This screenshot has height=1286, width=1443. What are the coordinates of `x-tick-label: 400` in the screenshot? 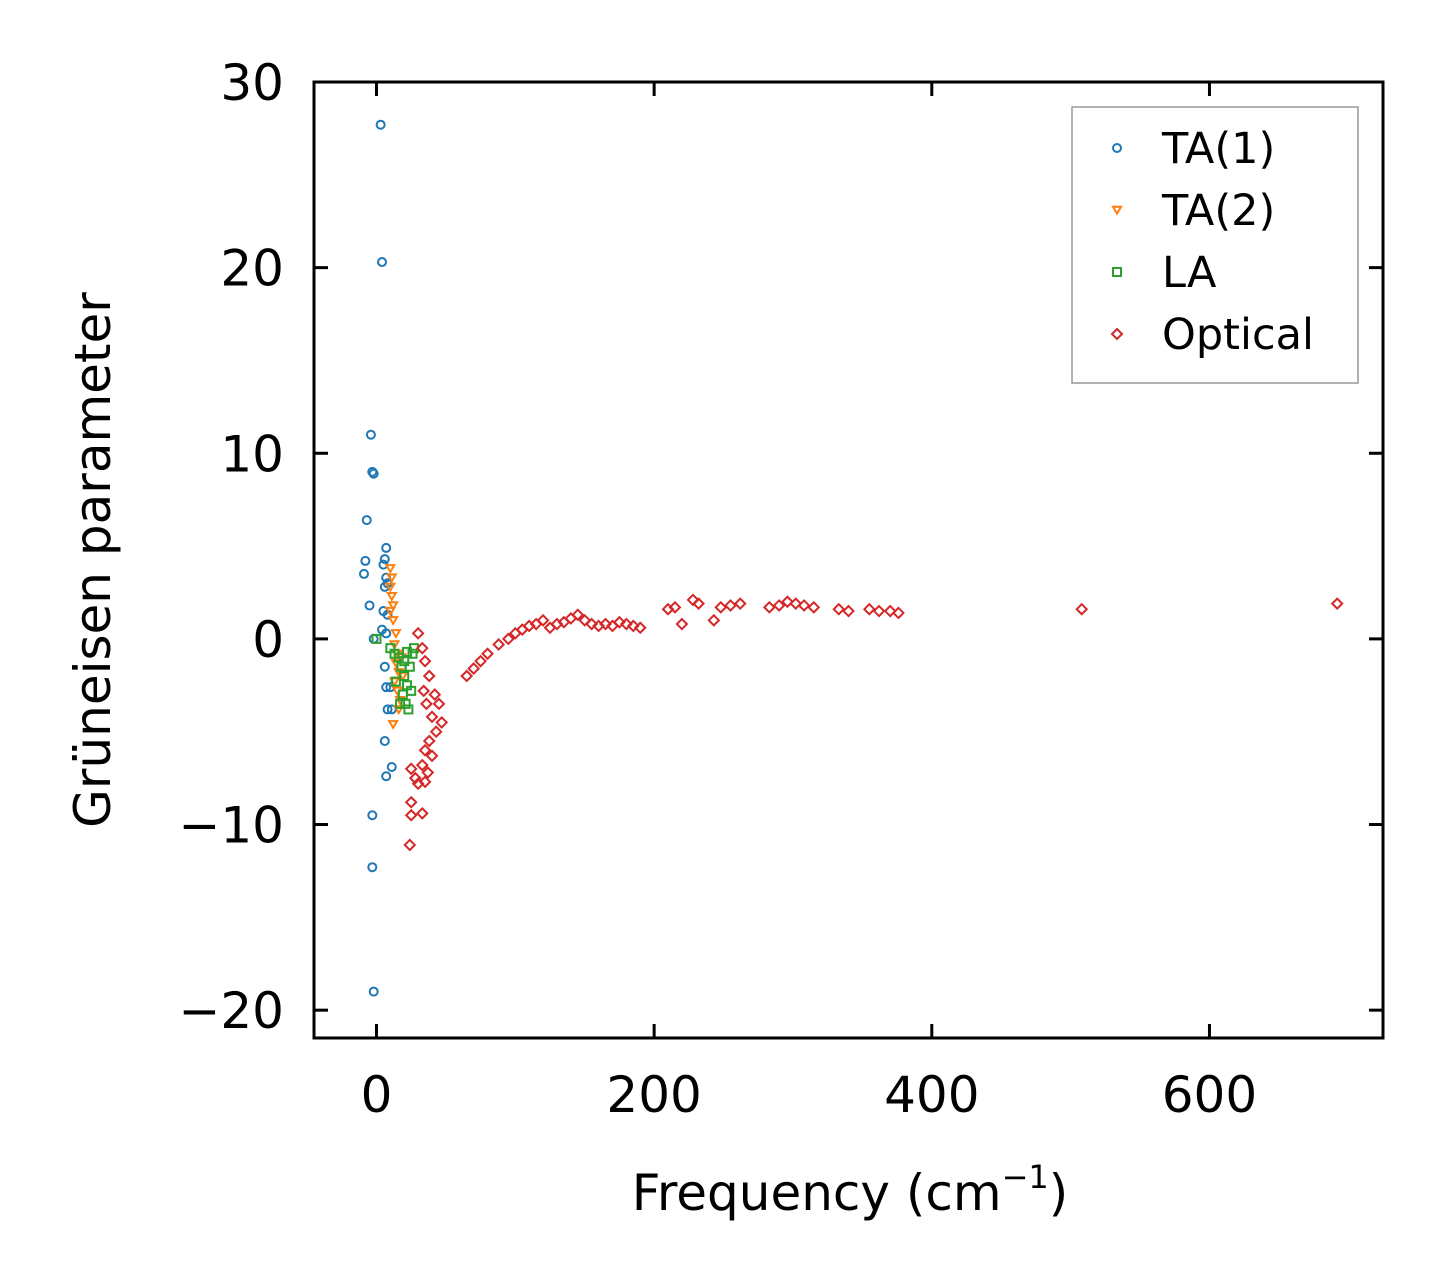 It's located at (931, 1095).